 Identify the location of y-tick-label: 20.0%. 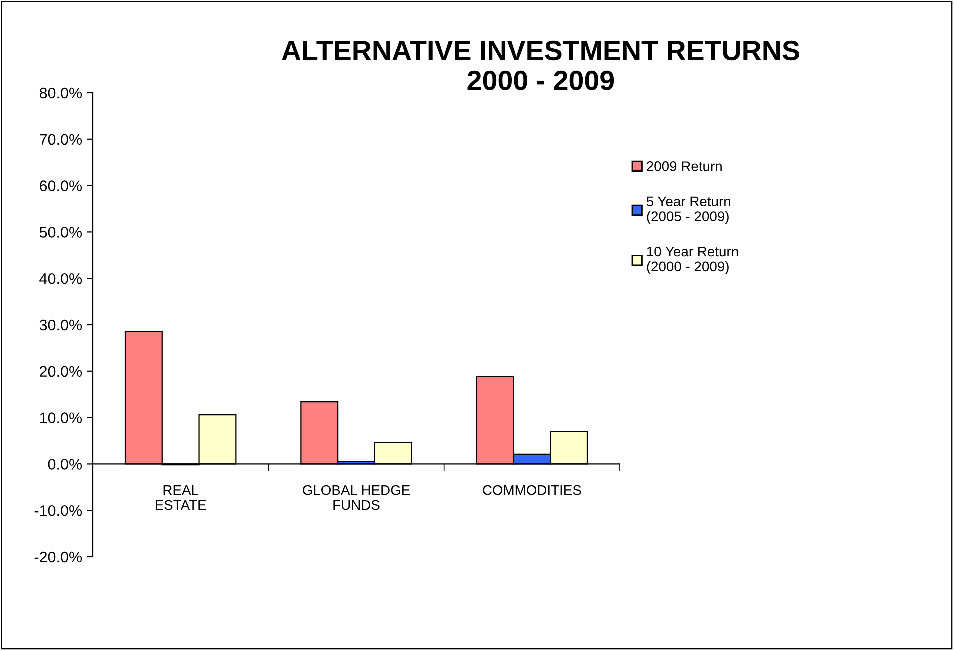
(61, 372).